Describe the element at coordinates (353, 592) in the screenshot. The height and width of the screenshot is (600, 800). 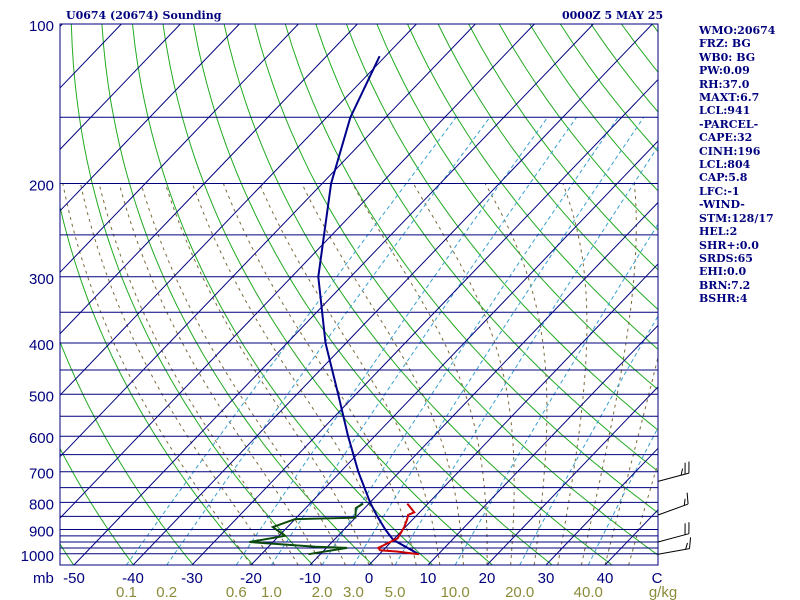
I see `mixing-ratio-label: 3.0` at that location.